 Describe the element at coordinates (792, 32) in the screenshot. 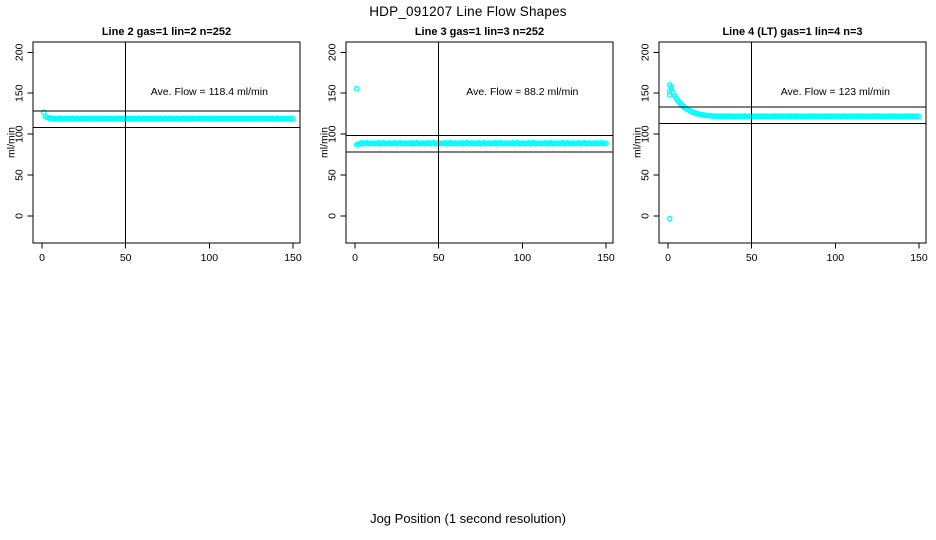

I see `panel-title: Line 4 (LT) gas=1 lin=4 n=3` at that location.